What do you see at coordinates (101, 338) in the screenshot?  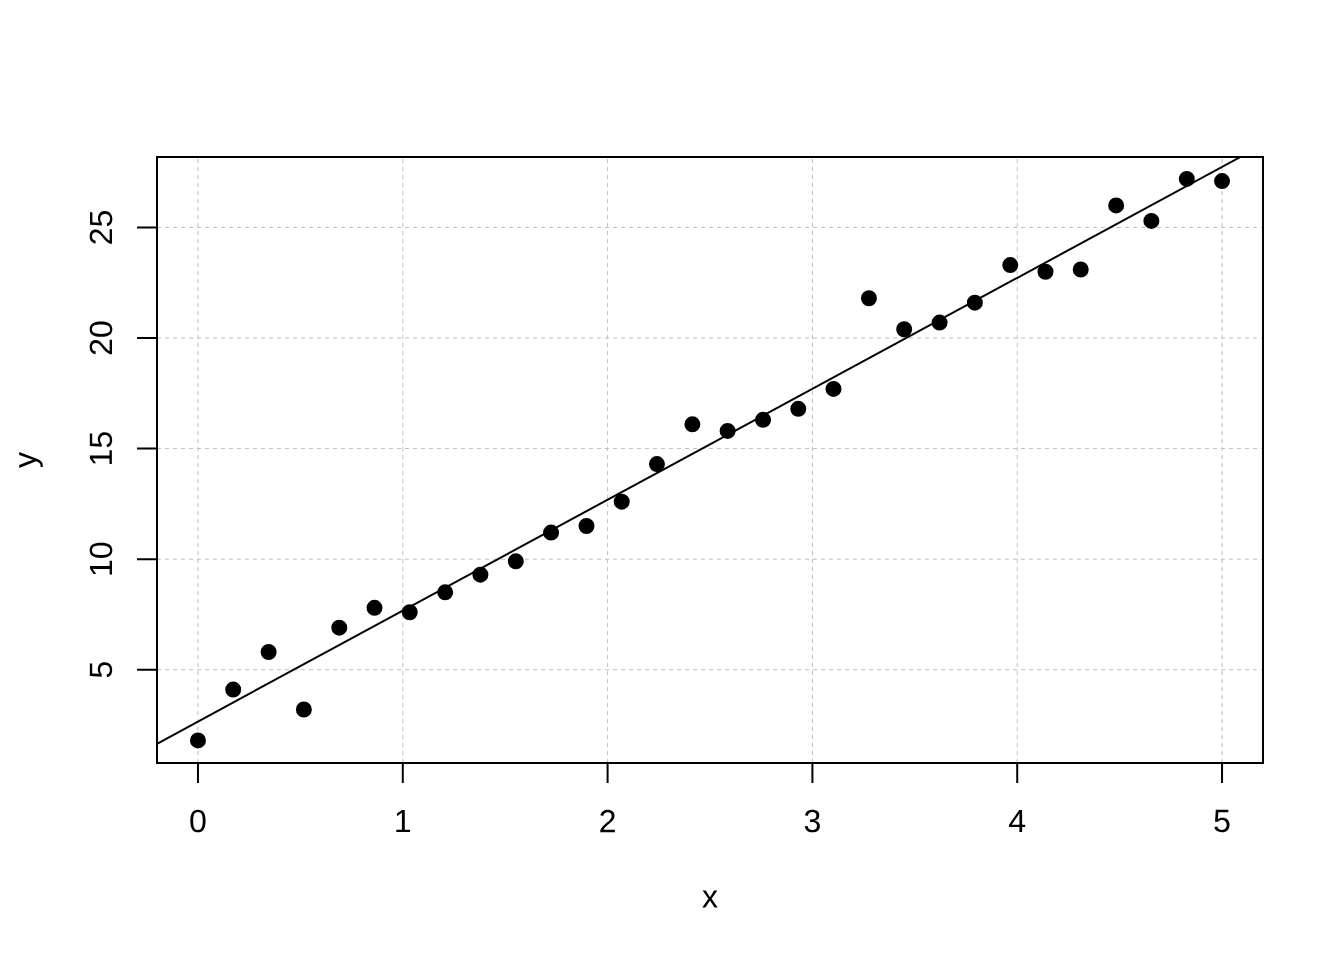 I see `y-tick-label: 20` at bounding box center [101, 338].